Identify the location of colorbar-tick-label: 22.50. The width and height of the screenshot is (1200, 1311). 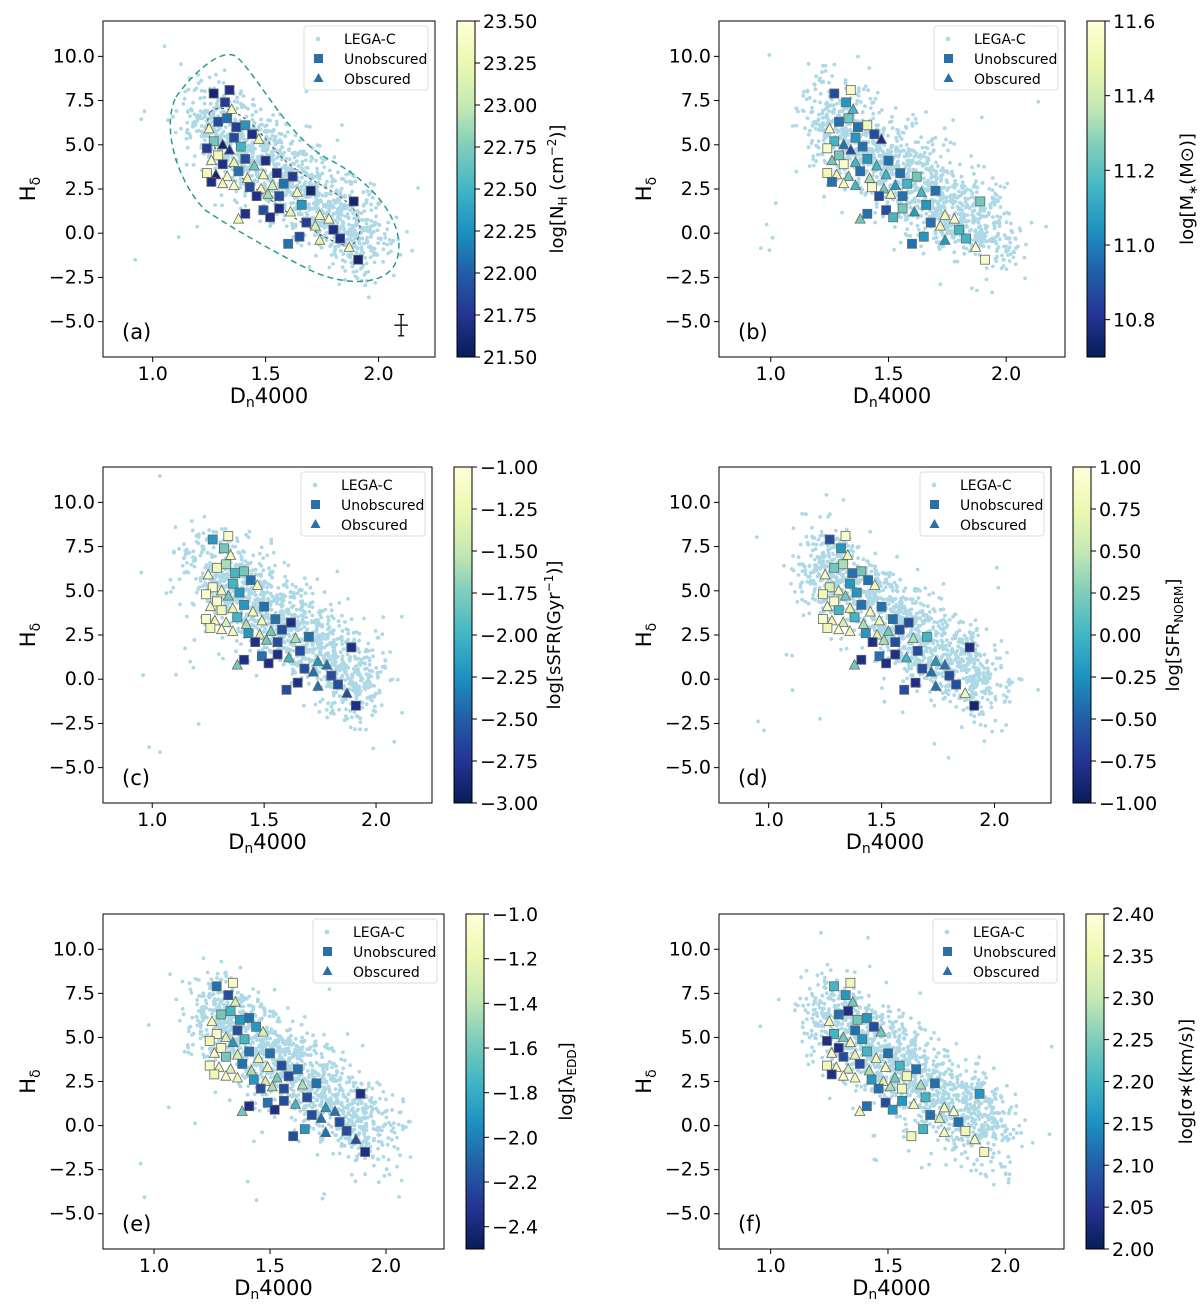
(510, 190).